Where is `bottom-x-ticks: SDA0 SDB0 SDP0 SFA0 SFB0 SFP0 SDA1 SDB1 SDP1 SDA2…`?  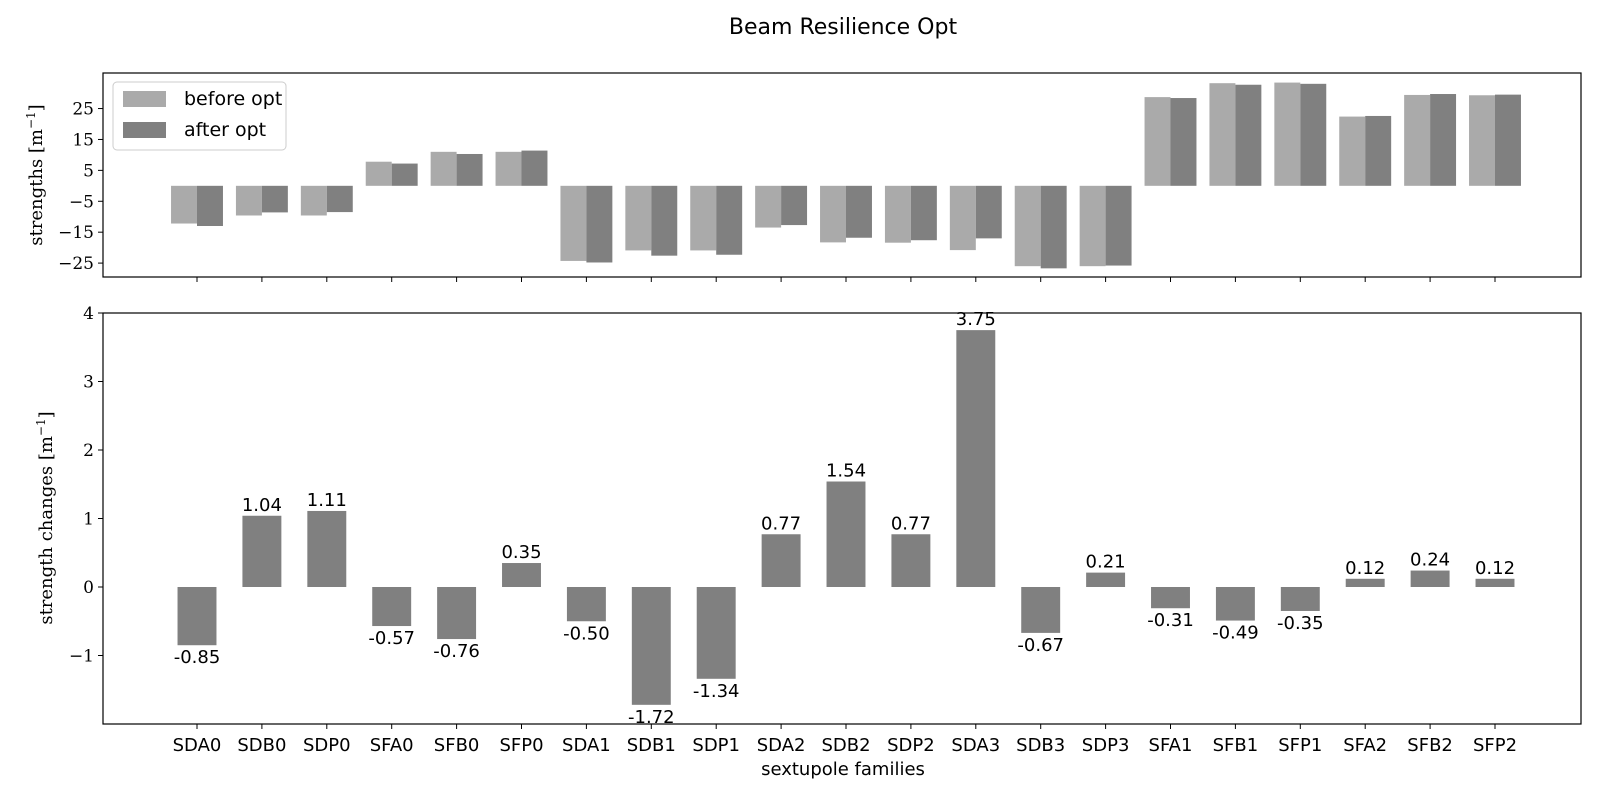 bottom-x-ticks: SDA0 SDB0 SDP0 SFA0 SFB0 SFP0 SDA1 SDB1 SDP1 SDA2… is located at coordinates (845, 740).